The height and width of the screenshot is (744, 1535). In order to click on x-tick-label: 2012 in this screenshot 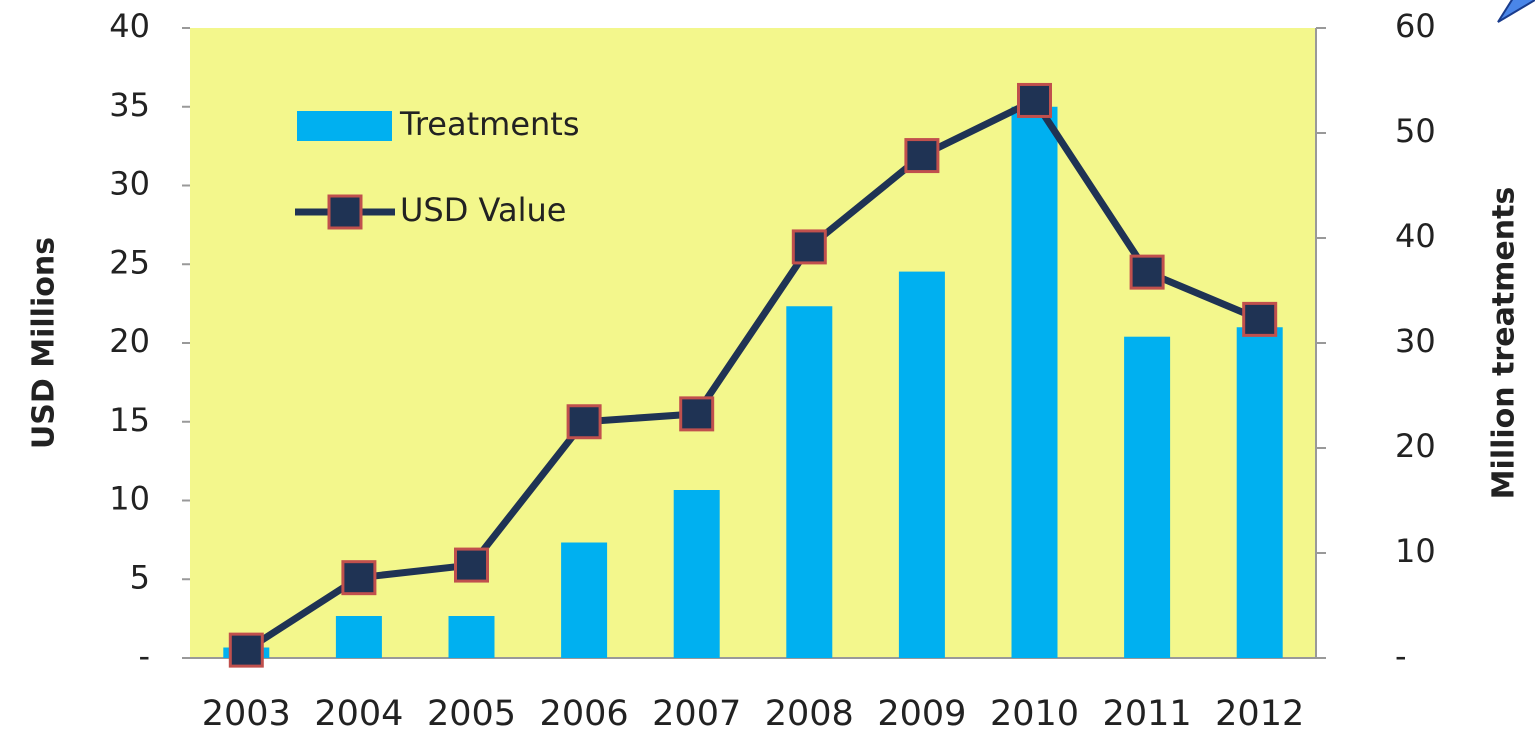, I will do `click(1259, 714)`.